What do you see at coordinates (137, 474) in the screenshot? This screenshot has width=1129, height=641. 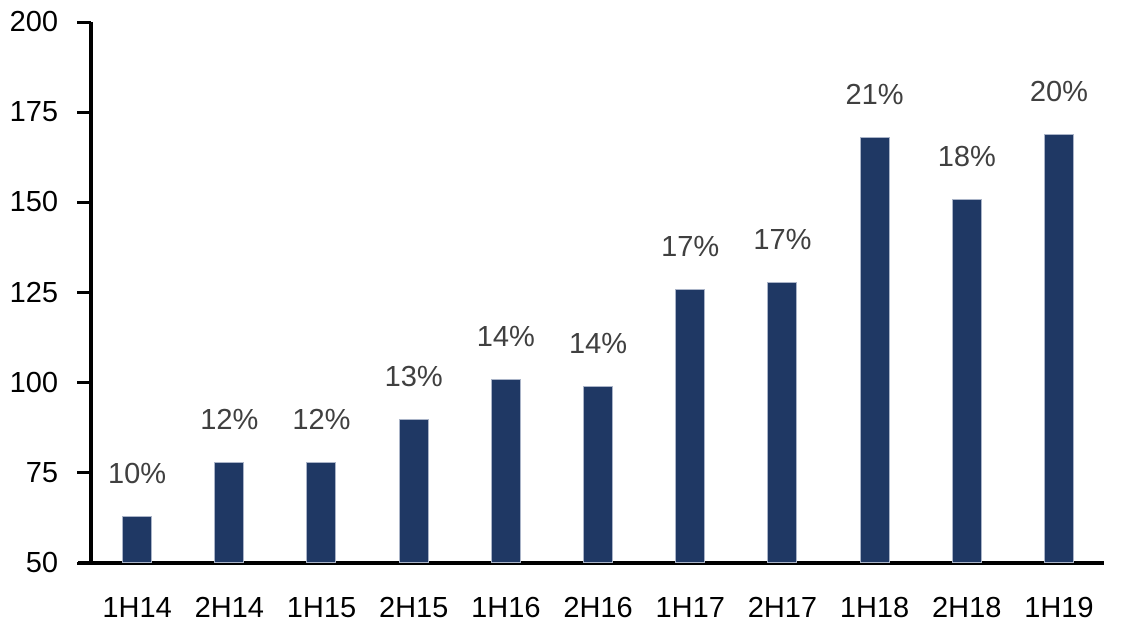 I see `bar-value-label: 10%` at bounding box center [137, 474].